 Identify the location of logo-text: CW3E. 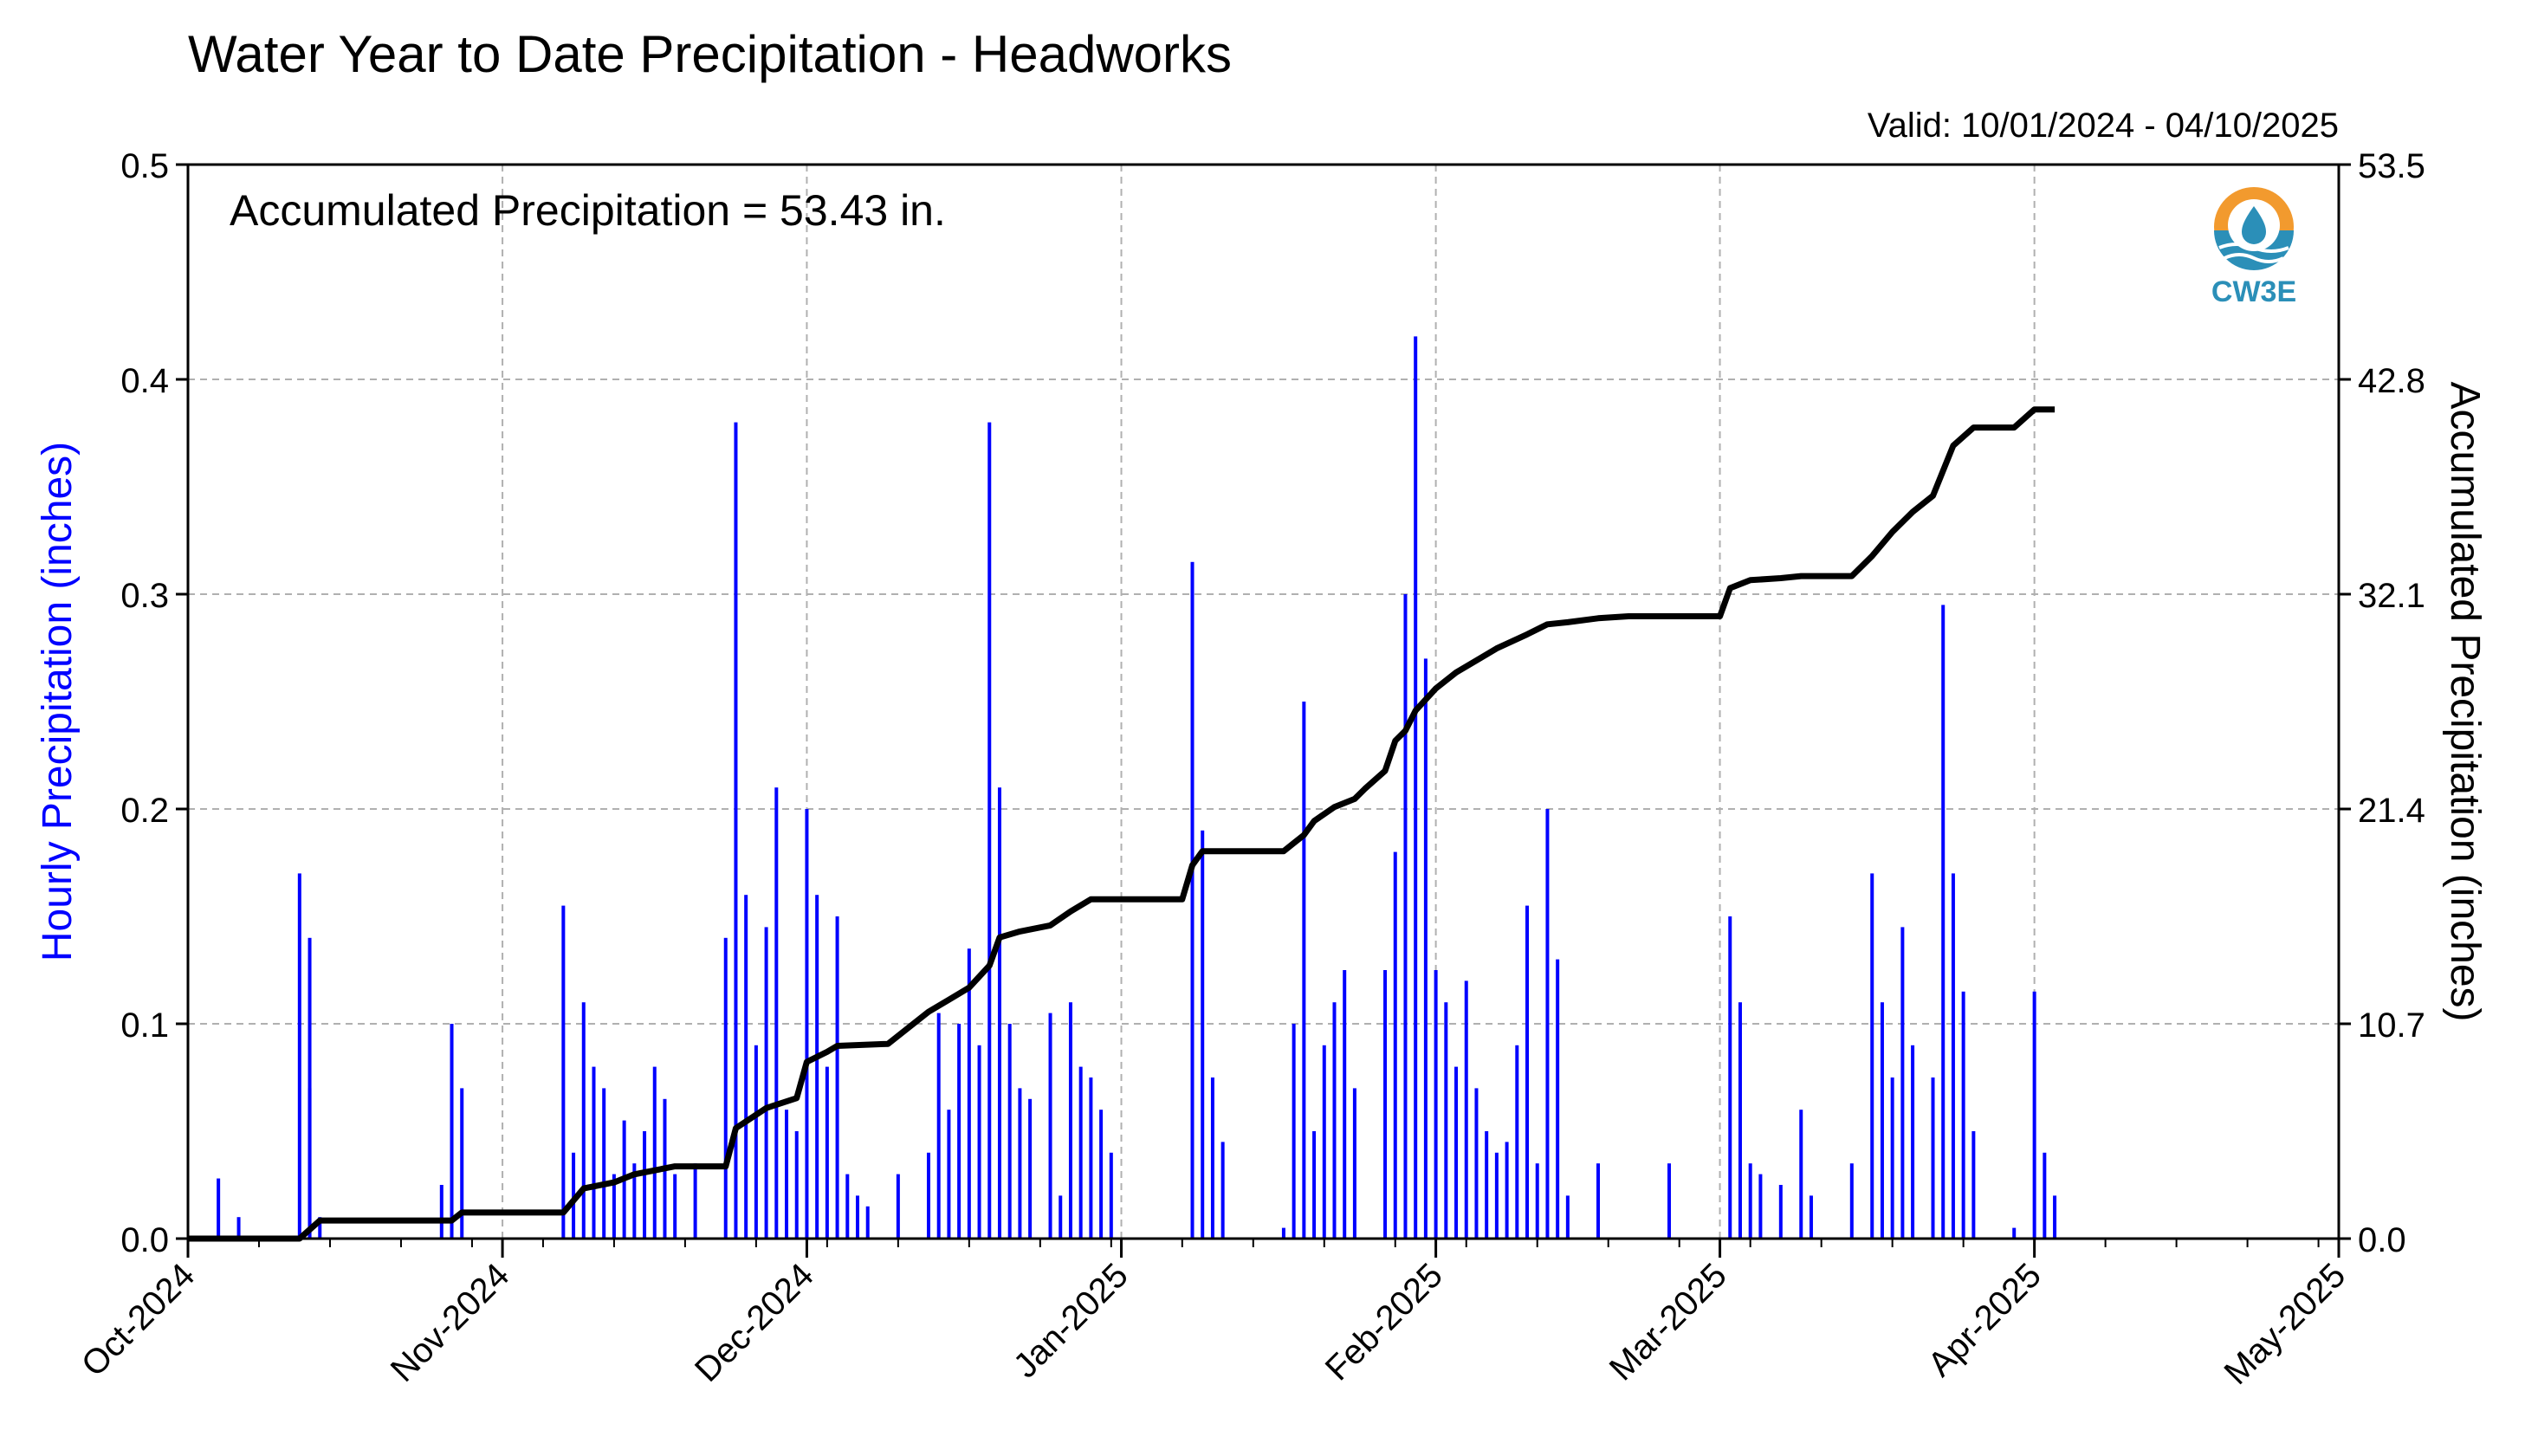
(2253, 291).